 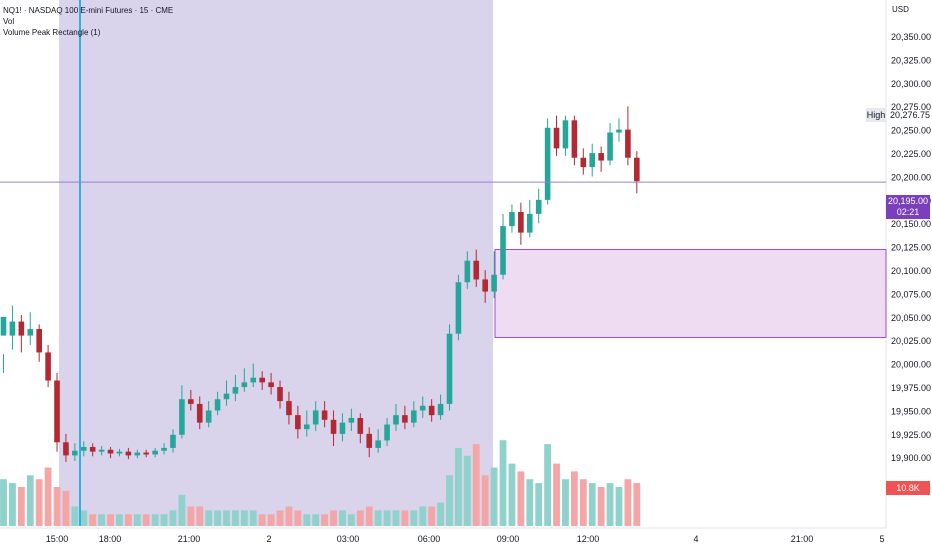 What do you see at coordinates (911, 388) in the screenshot?
I see `price-tick-label: 19,975.00` at bounding box center [911, 388].